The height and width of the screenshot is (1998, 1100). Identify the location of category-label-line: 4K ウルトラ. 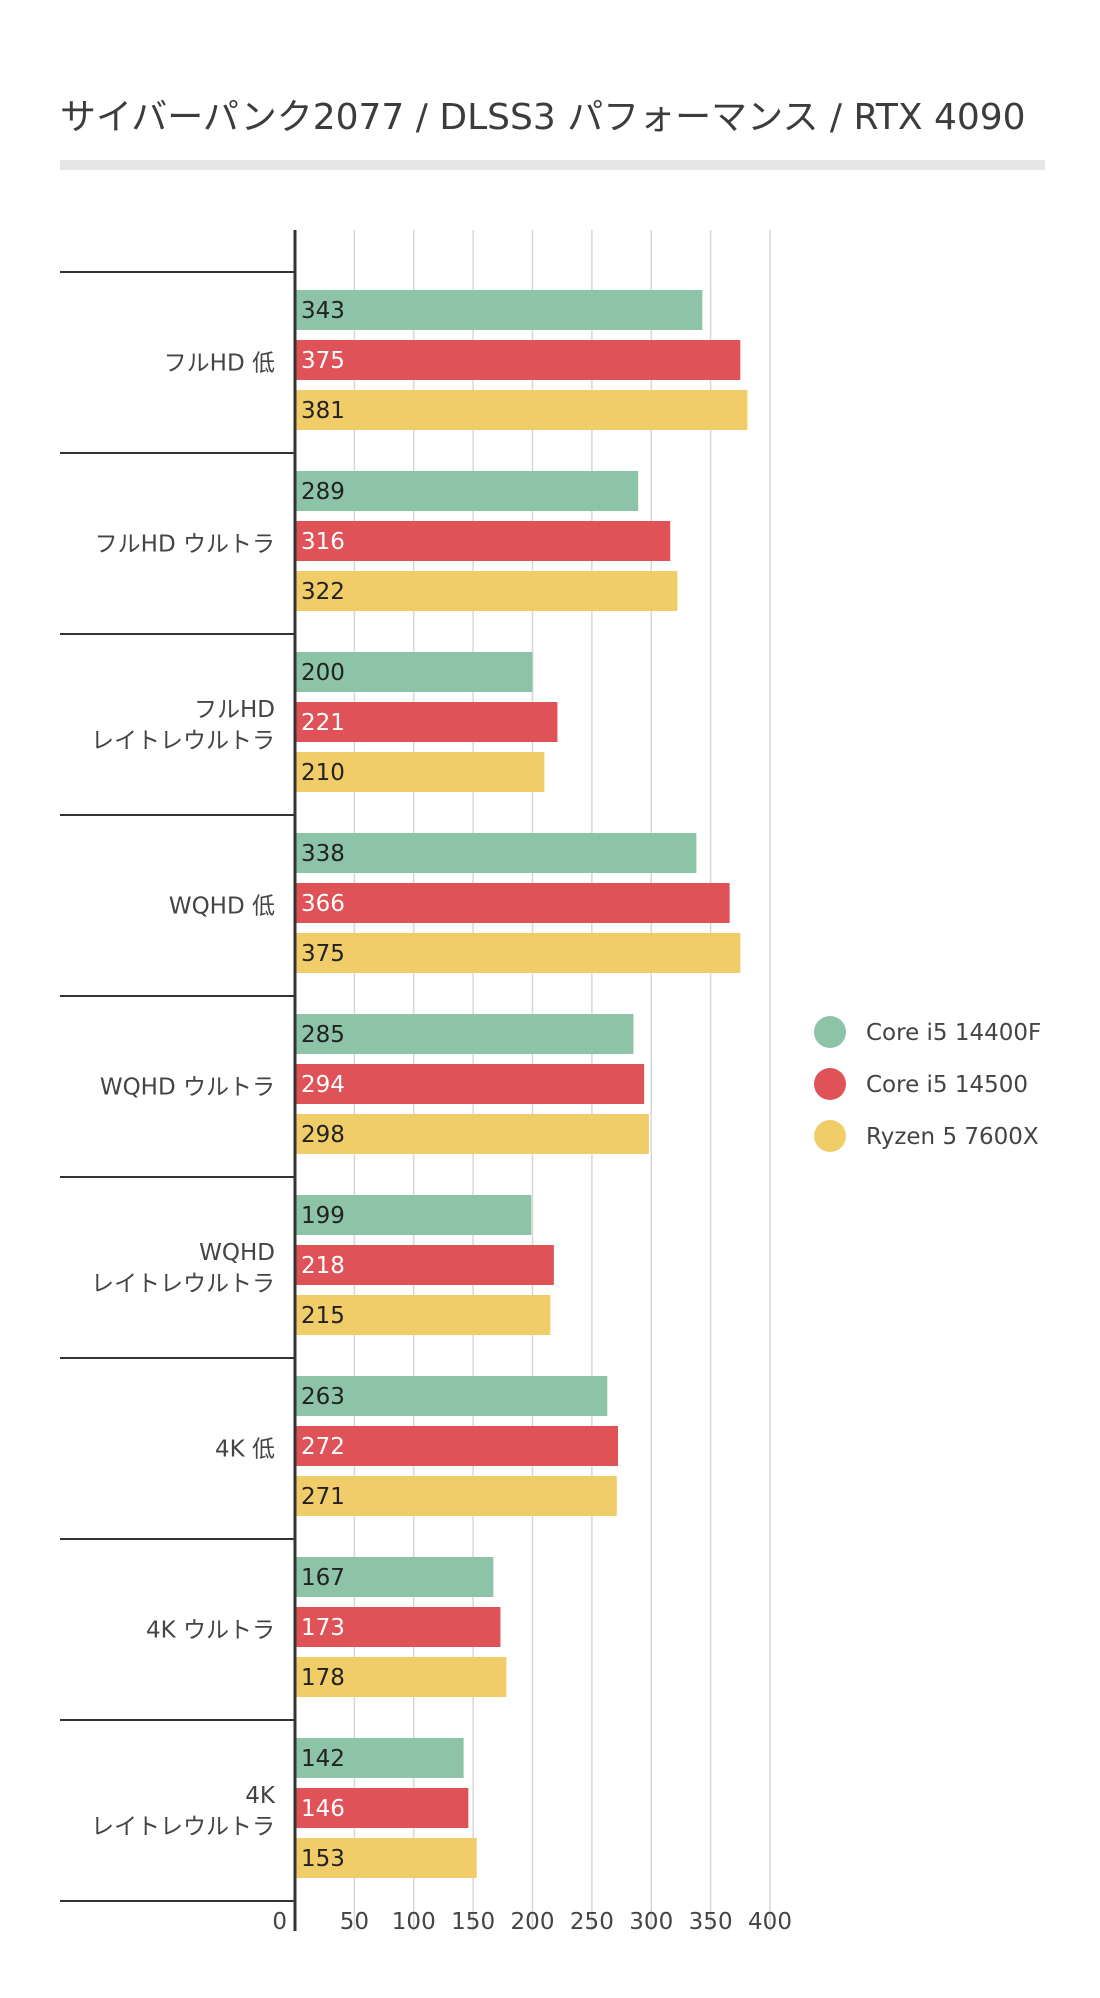
(210, 1631).